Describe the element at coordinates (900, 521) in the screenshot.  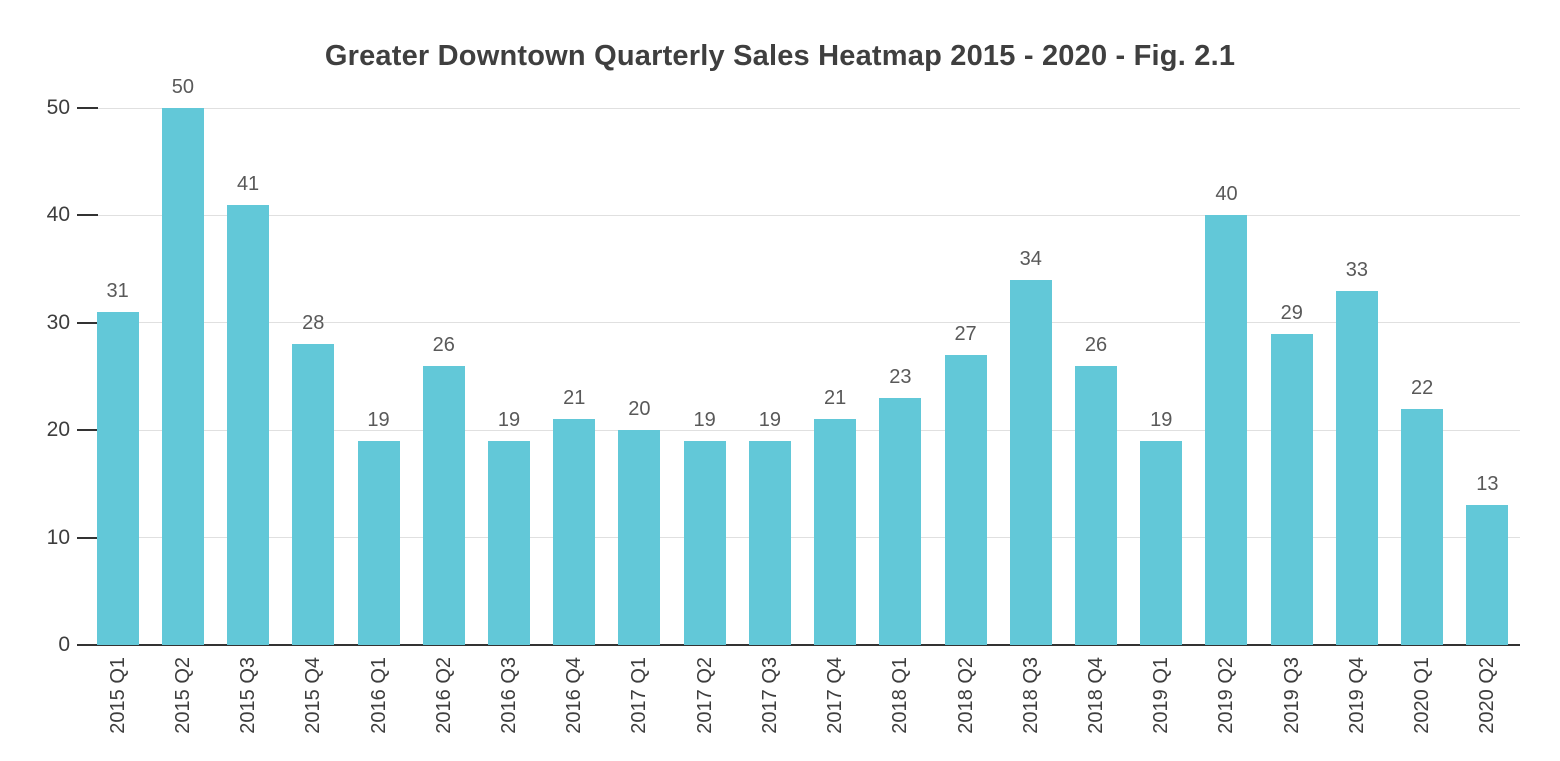
I see `bar-2018-q1` at that location.